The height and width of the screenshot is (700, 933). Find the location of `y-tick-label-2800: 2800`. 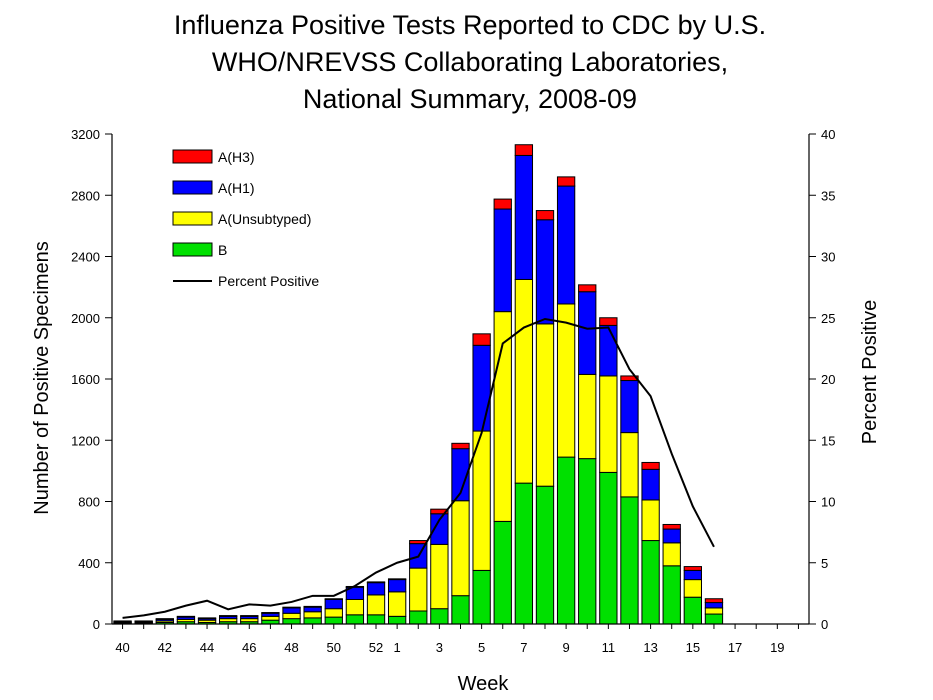

y-tick-label-2800: 2800 is located at coordinates (85, 195).